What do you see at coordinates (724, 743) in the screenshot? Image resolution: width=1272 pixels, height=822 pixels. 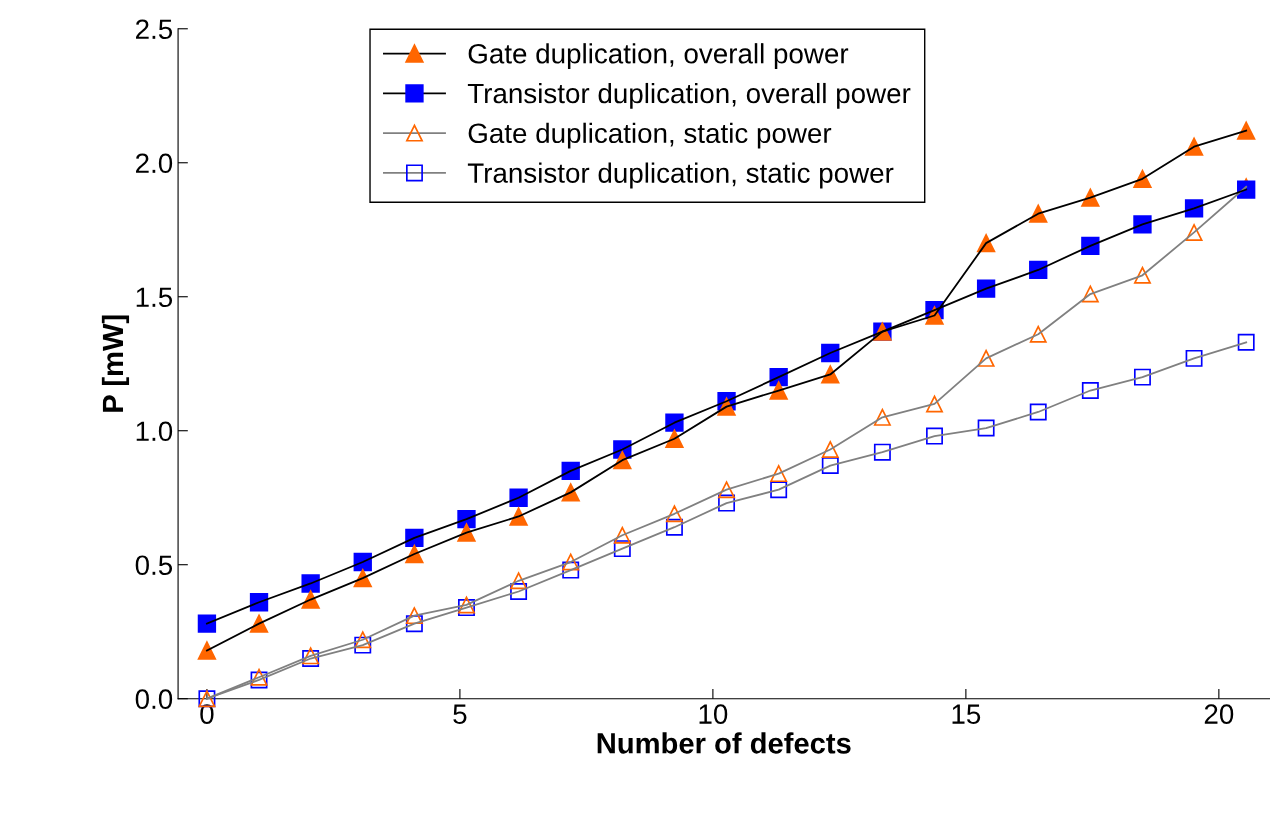 I see `x-axis-title: Number of defects` at bounding box center [724, 743].